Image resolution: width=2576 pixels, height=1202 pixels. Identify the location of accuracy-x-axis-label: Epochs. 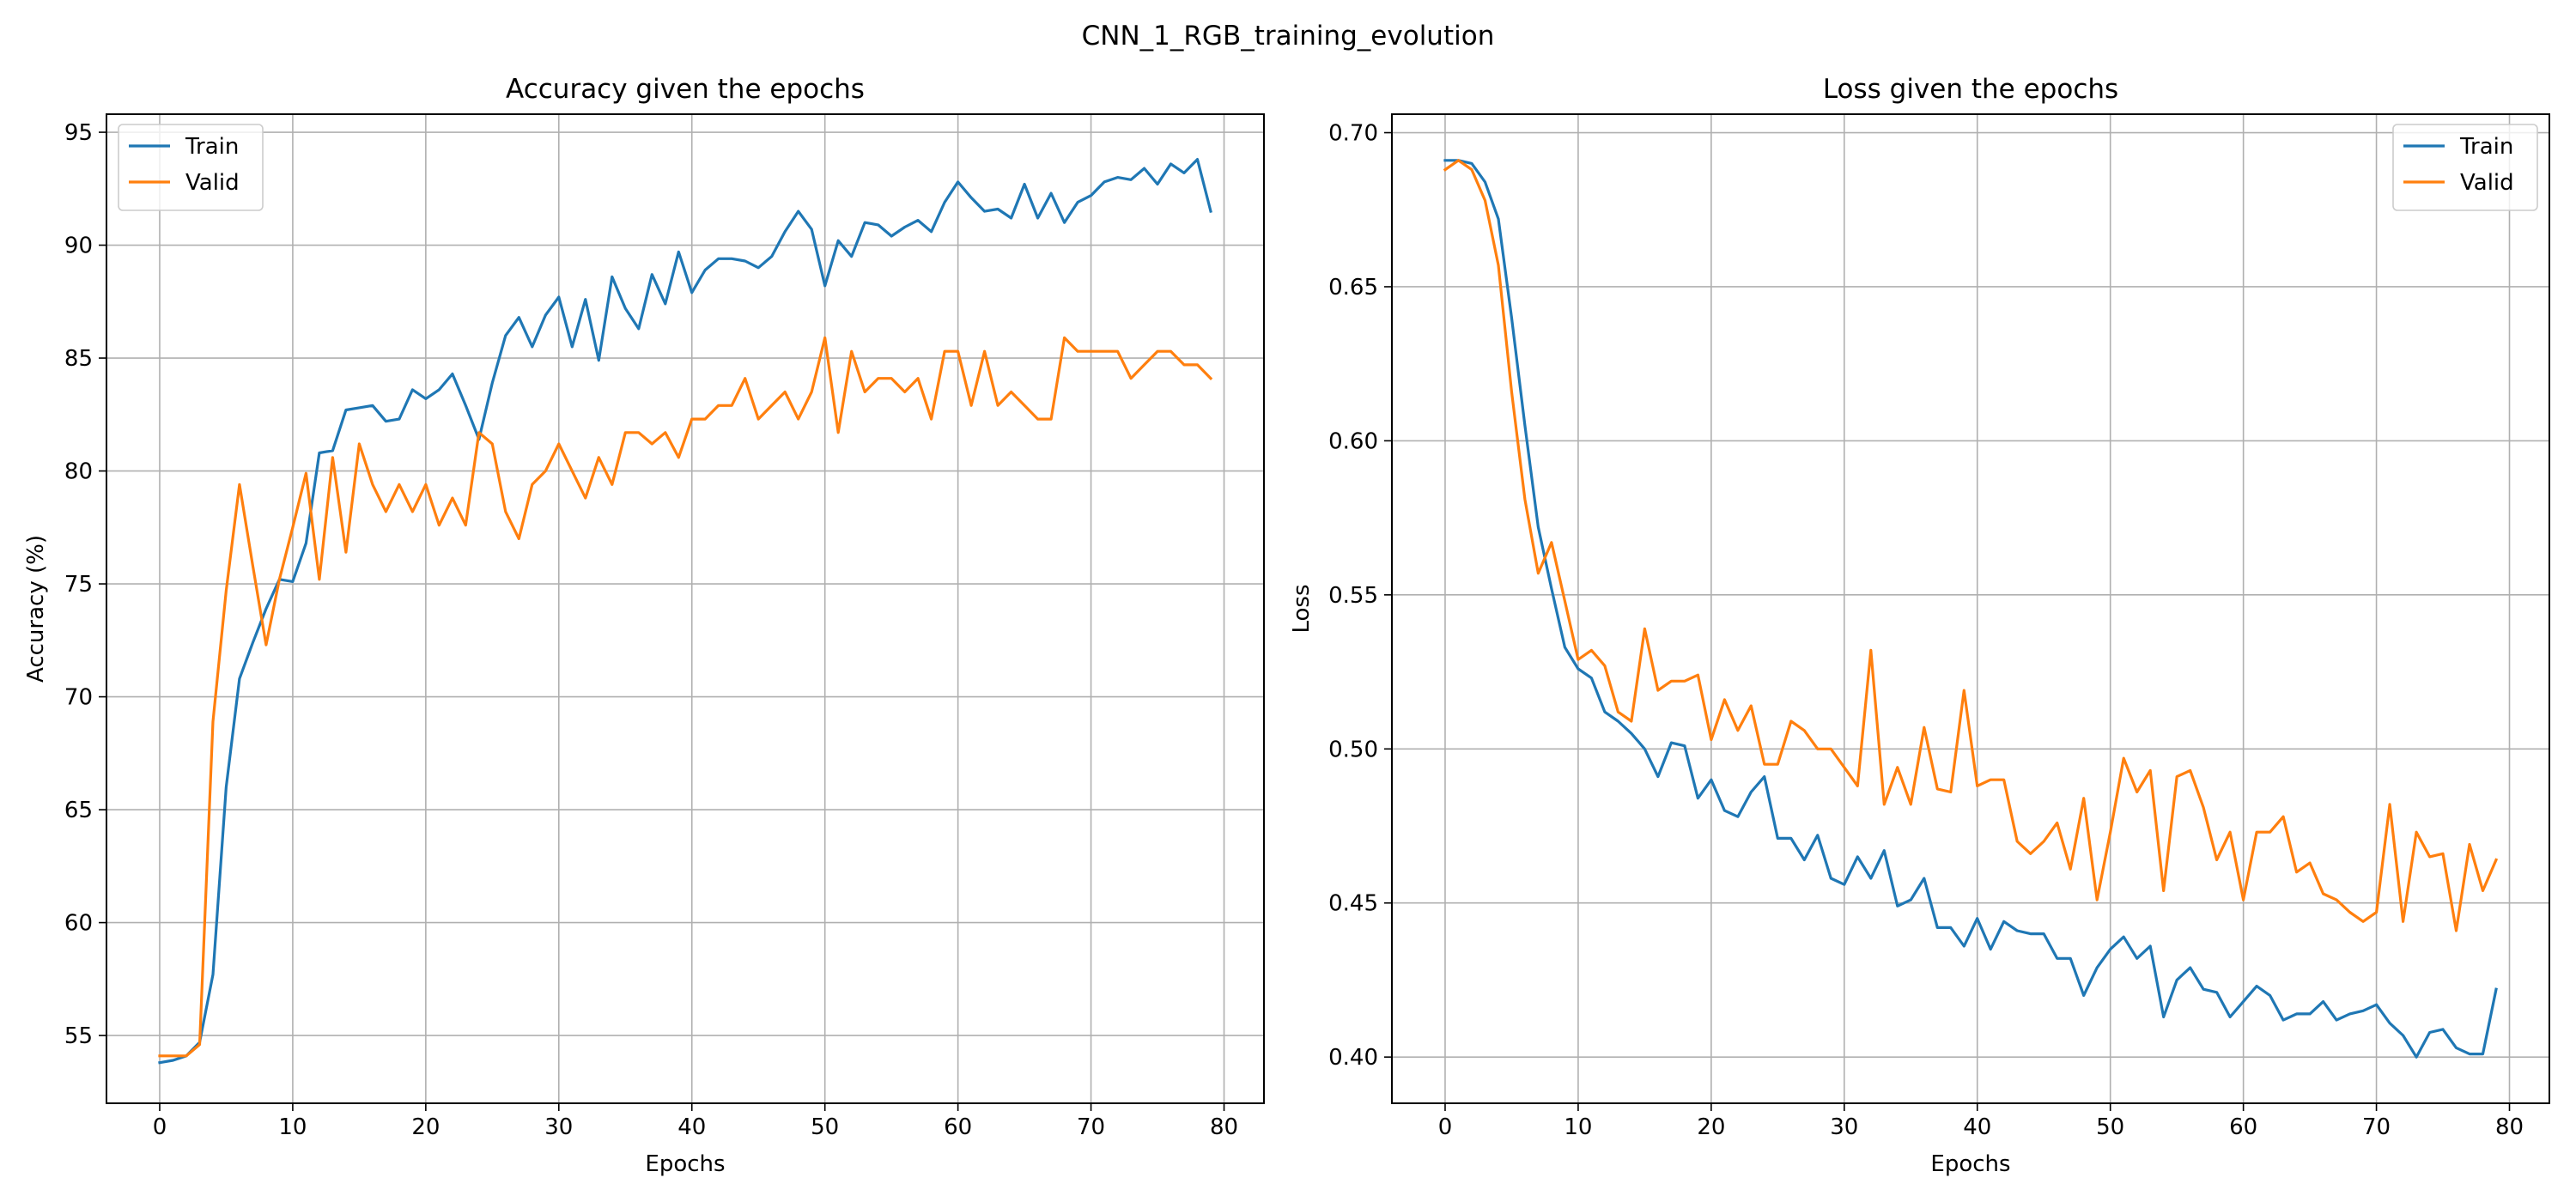
(685, 1164).